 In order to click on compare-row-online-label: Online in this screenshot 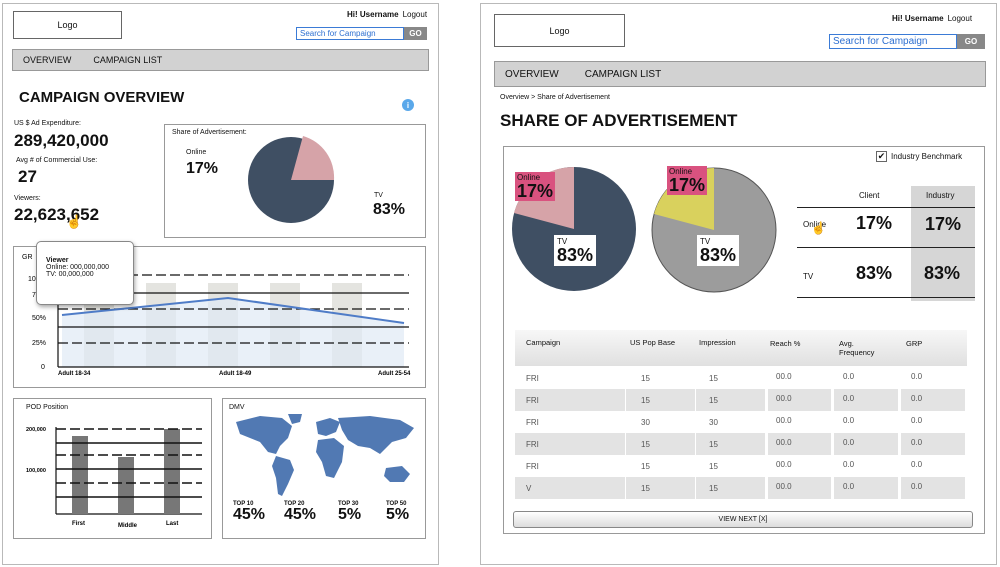, I will do `click(815, 224)`.